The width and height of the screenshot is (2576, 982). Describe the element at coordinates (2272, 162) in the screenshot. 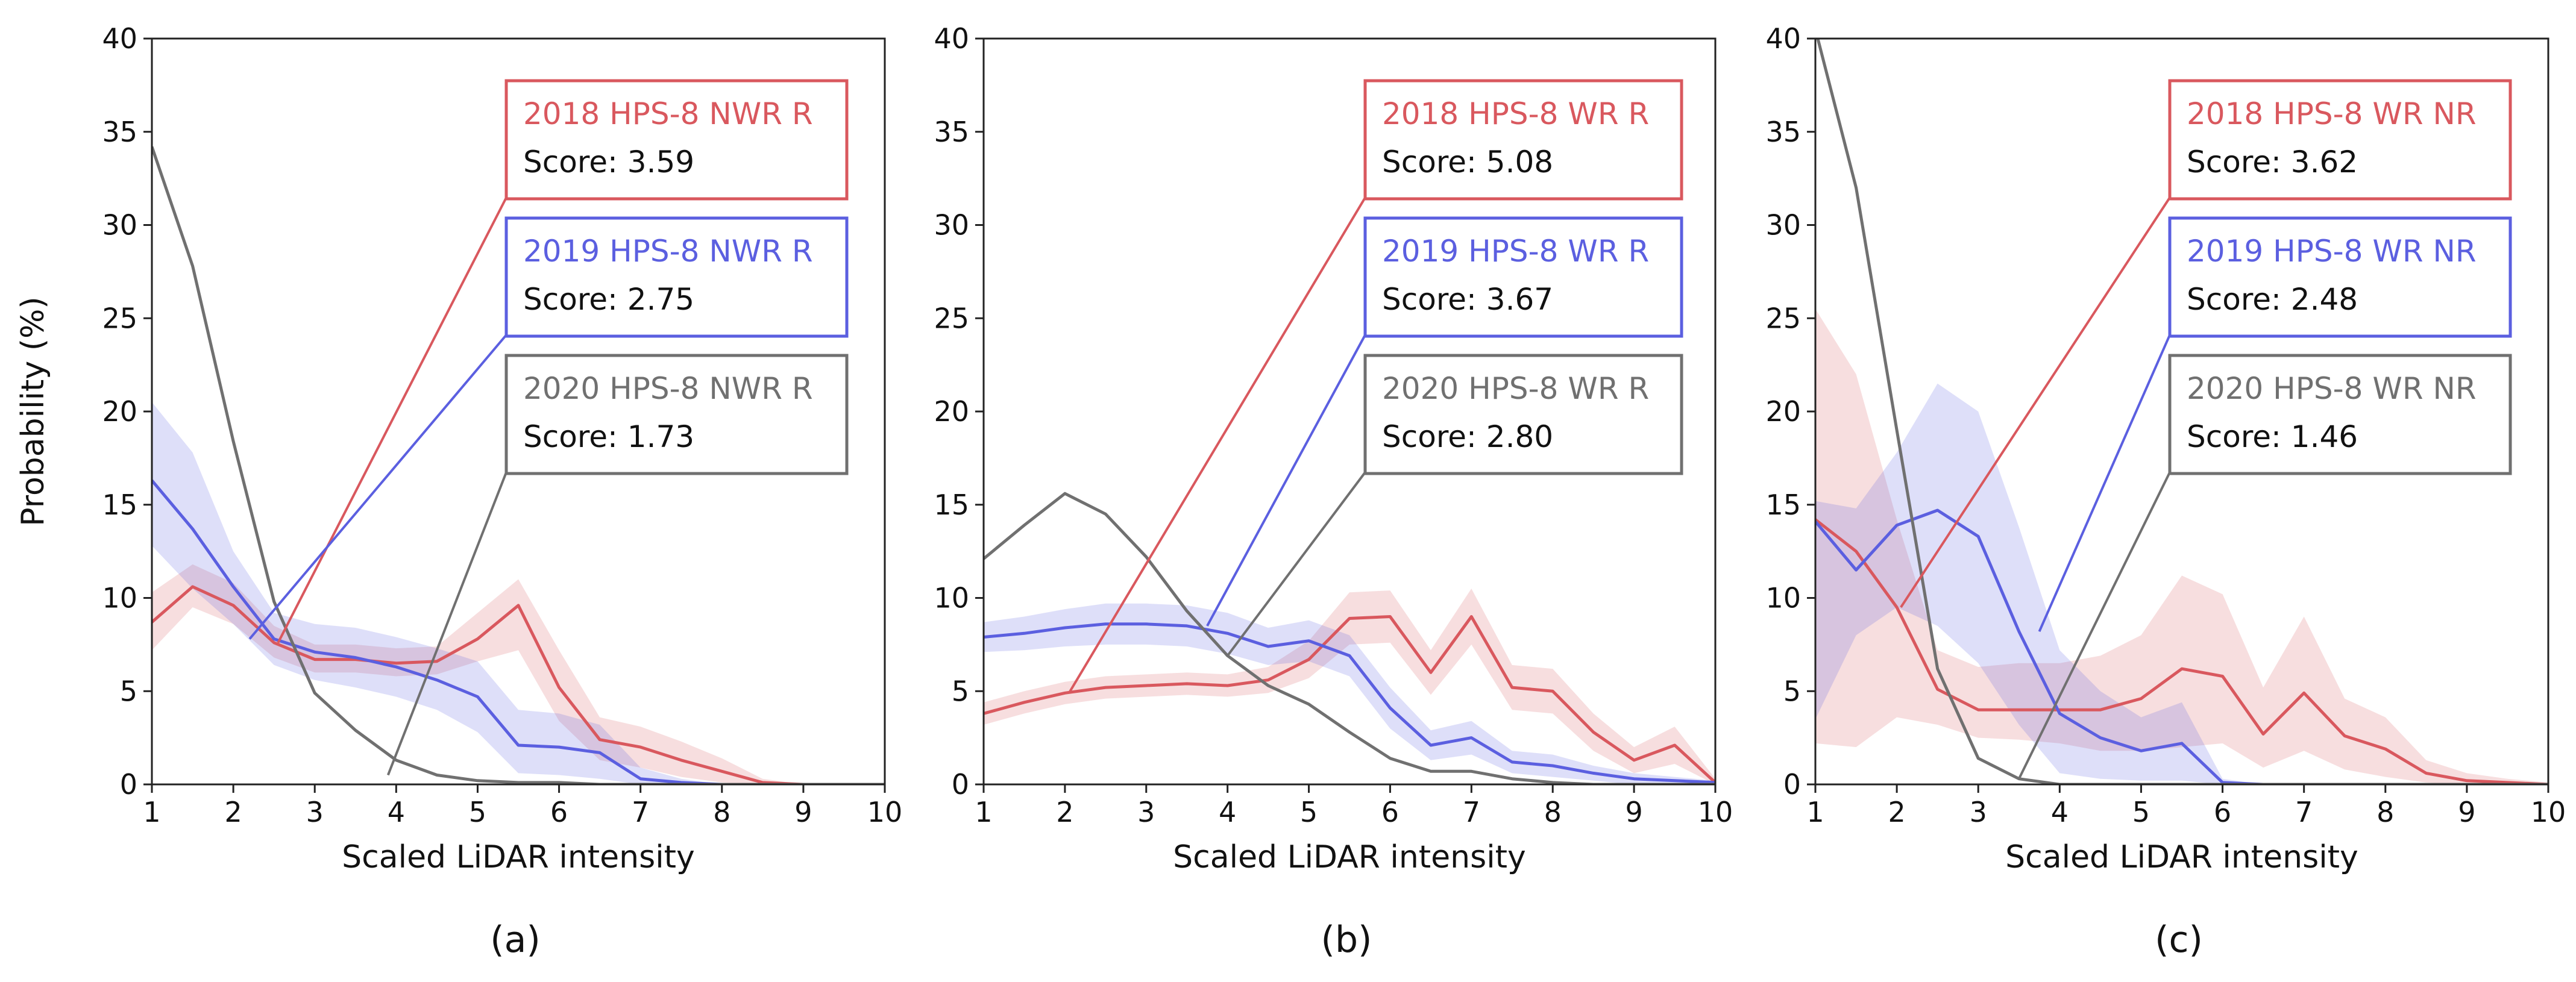

I see `legend-score: Score: 3.62` at that location.